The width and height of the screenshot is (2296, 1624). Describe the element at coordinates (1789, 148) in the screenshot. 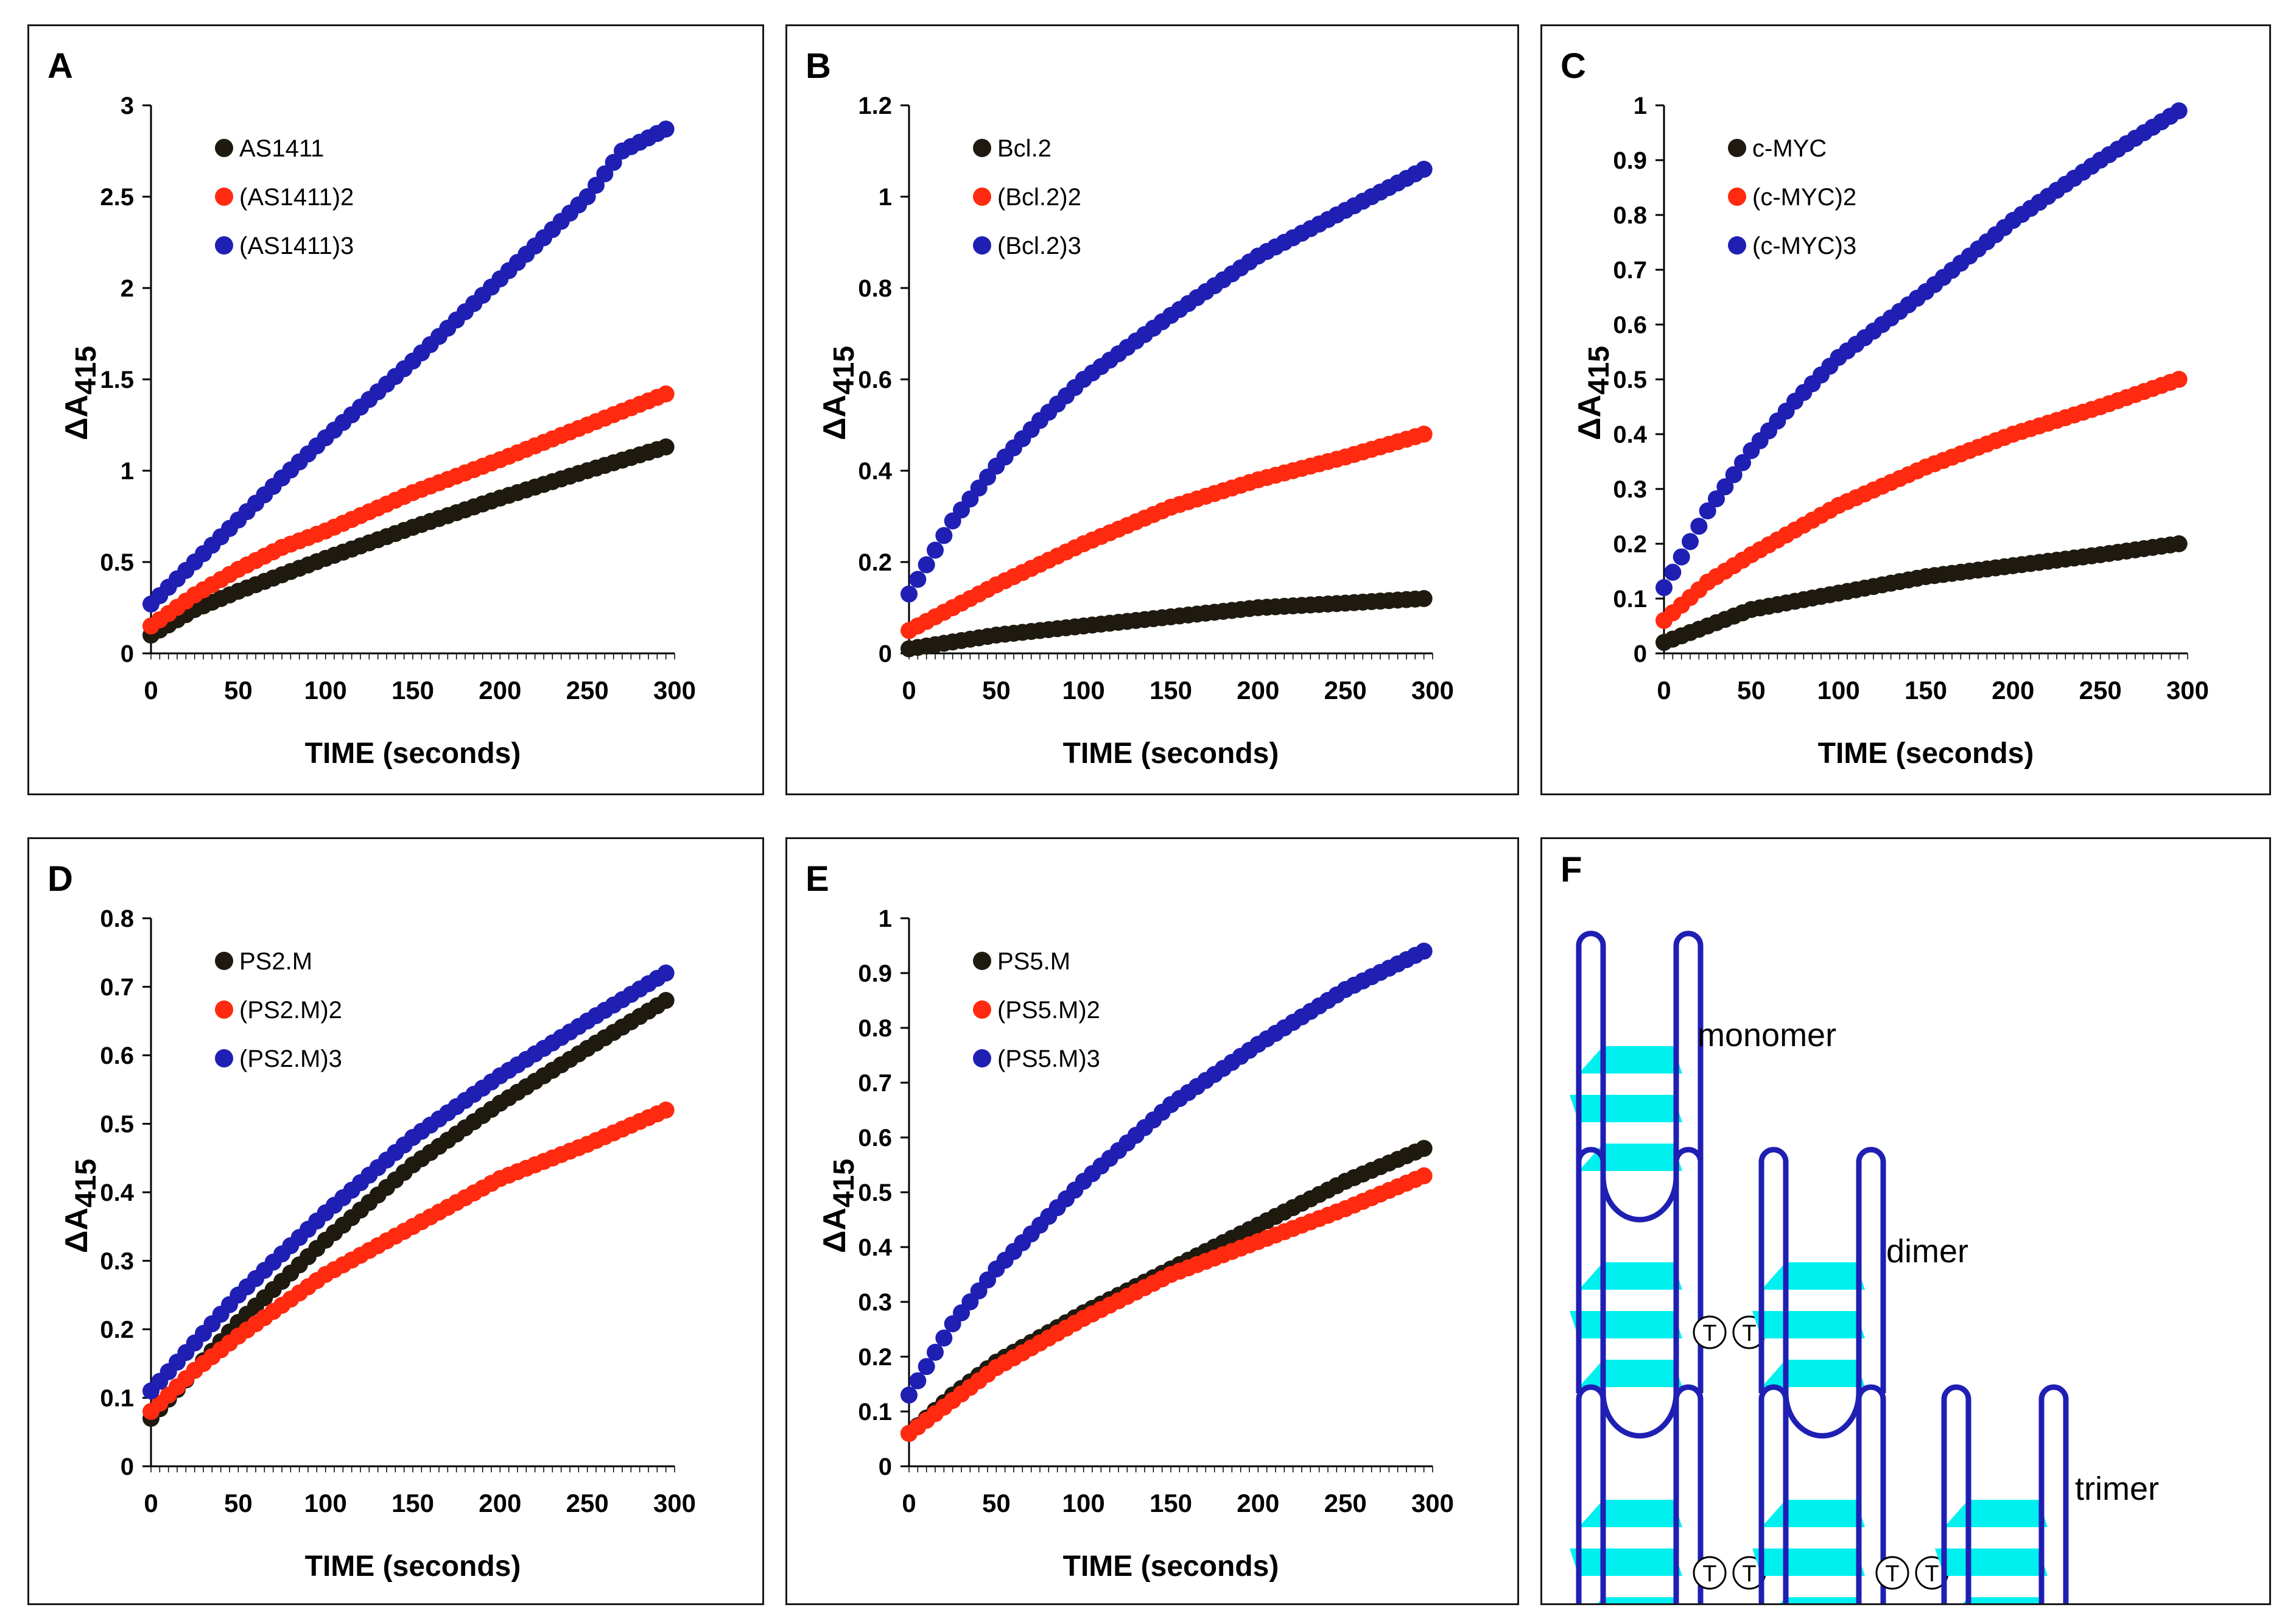

I see `legend-label: c-MYC` at that location.